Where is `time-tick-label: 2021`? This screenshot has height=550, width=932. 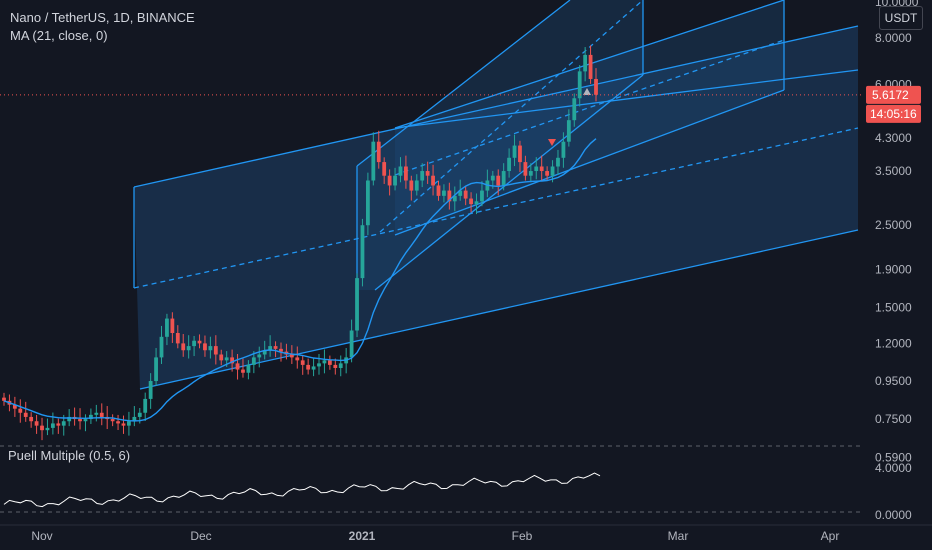 time-tick-label: 2021 is located at coordinates (362, 536).